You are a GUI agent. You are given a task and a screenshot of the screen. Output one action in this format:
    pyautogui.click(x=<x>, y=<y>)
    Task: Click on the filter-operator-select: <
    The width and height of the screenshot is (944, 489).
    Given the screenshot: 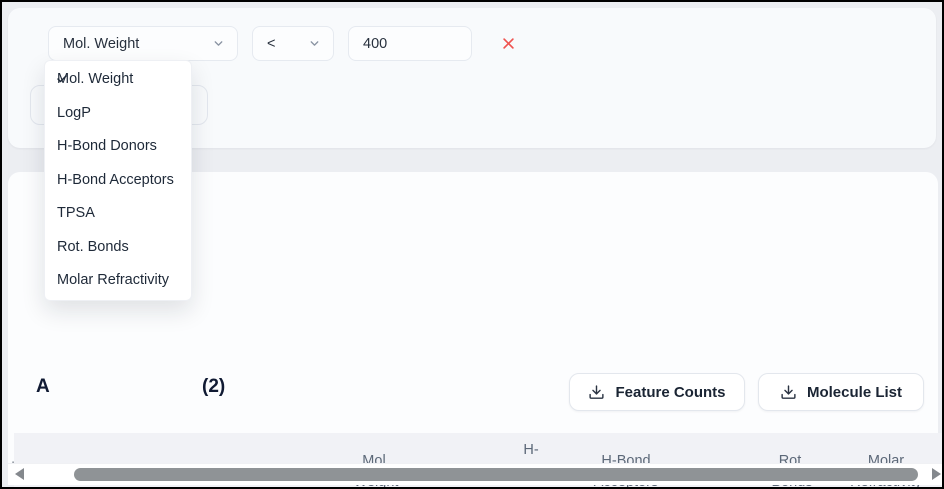 What is the action you would take?
    pyautogui.click(x=293, y=43)
    